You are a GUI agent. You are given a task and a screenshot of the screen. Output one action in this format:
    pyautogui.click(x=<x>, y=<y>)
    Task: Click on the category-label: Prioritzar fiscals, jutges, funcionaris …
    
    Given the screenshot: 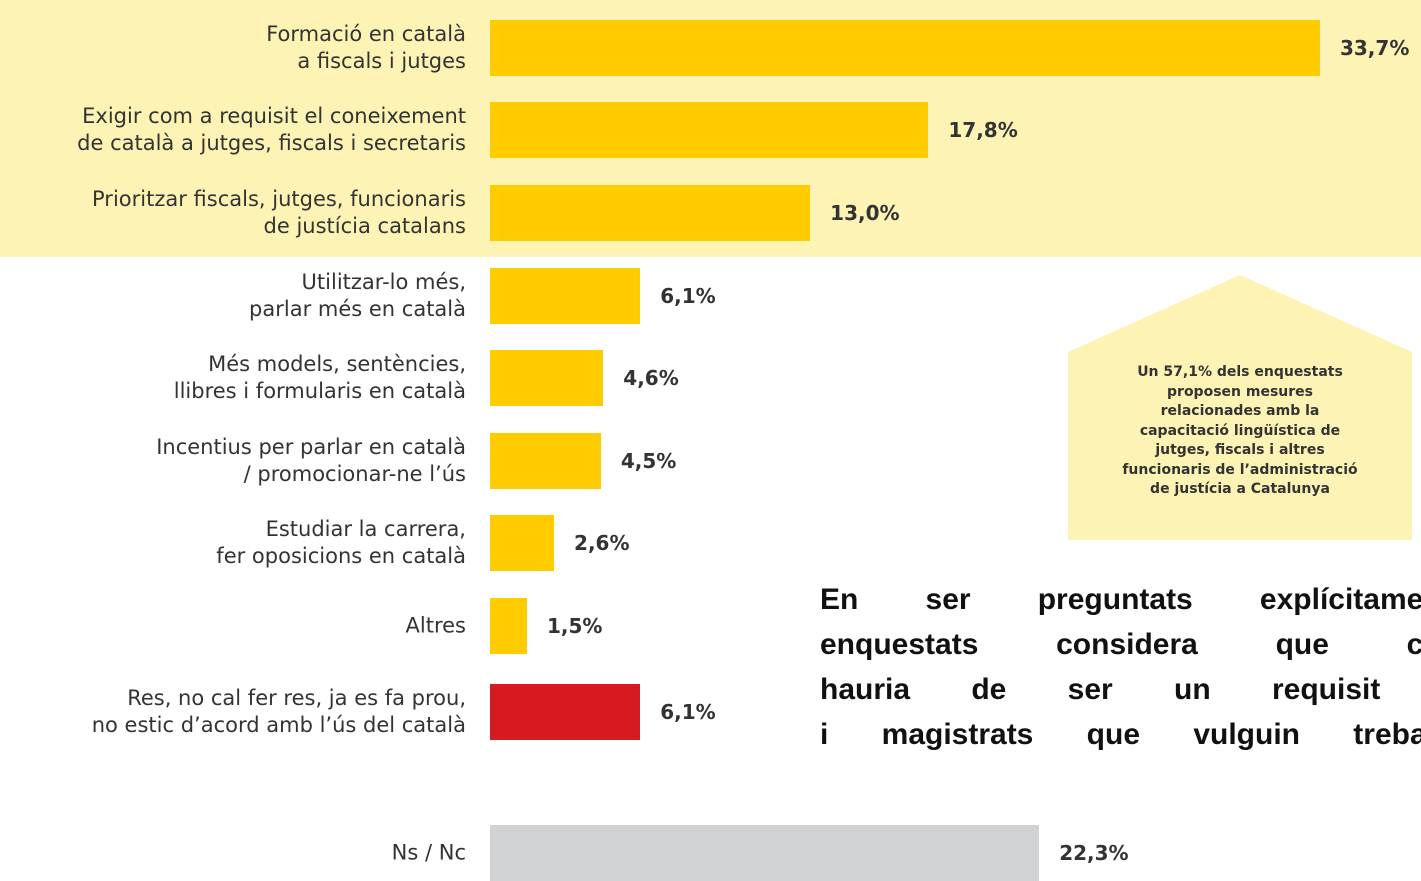 What is the action you would take?
    pyautogui.click(x=279, y=212)
    